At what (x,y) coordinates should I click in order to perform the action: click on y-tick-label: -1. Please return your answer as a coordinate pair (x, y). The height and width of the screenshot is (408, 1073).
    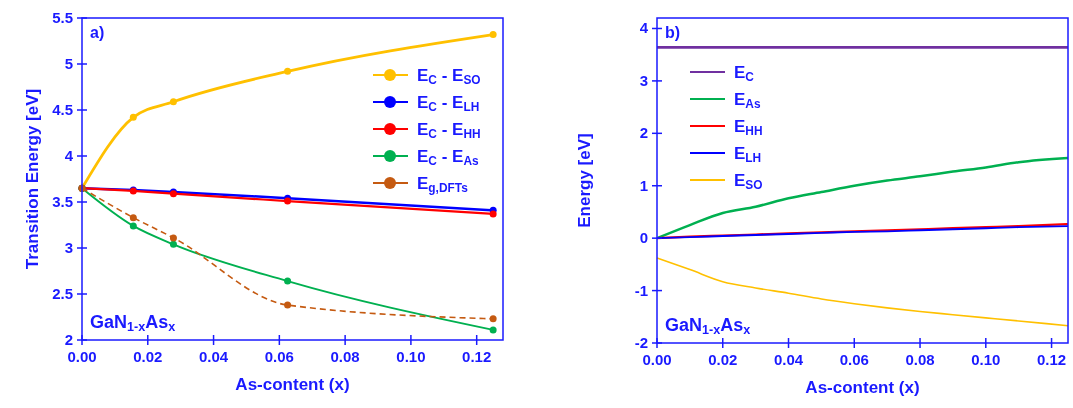
    Looking at the image, I should click on (641, 290).